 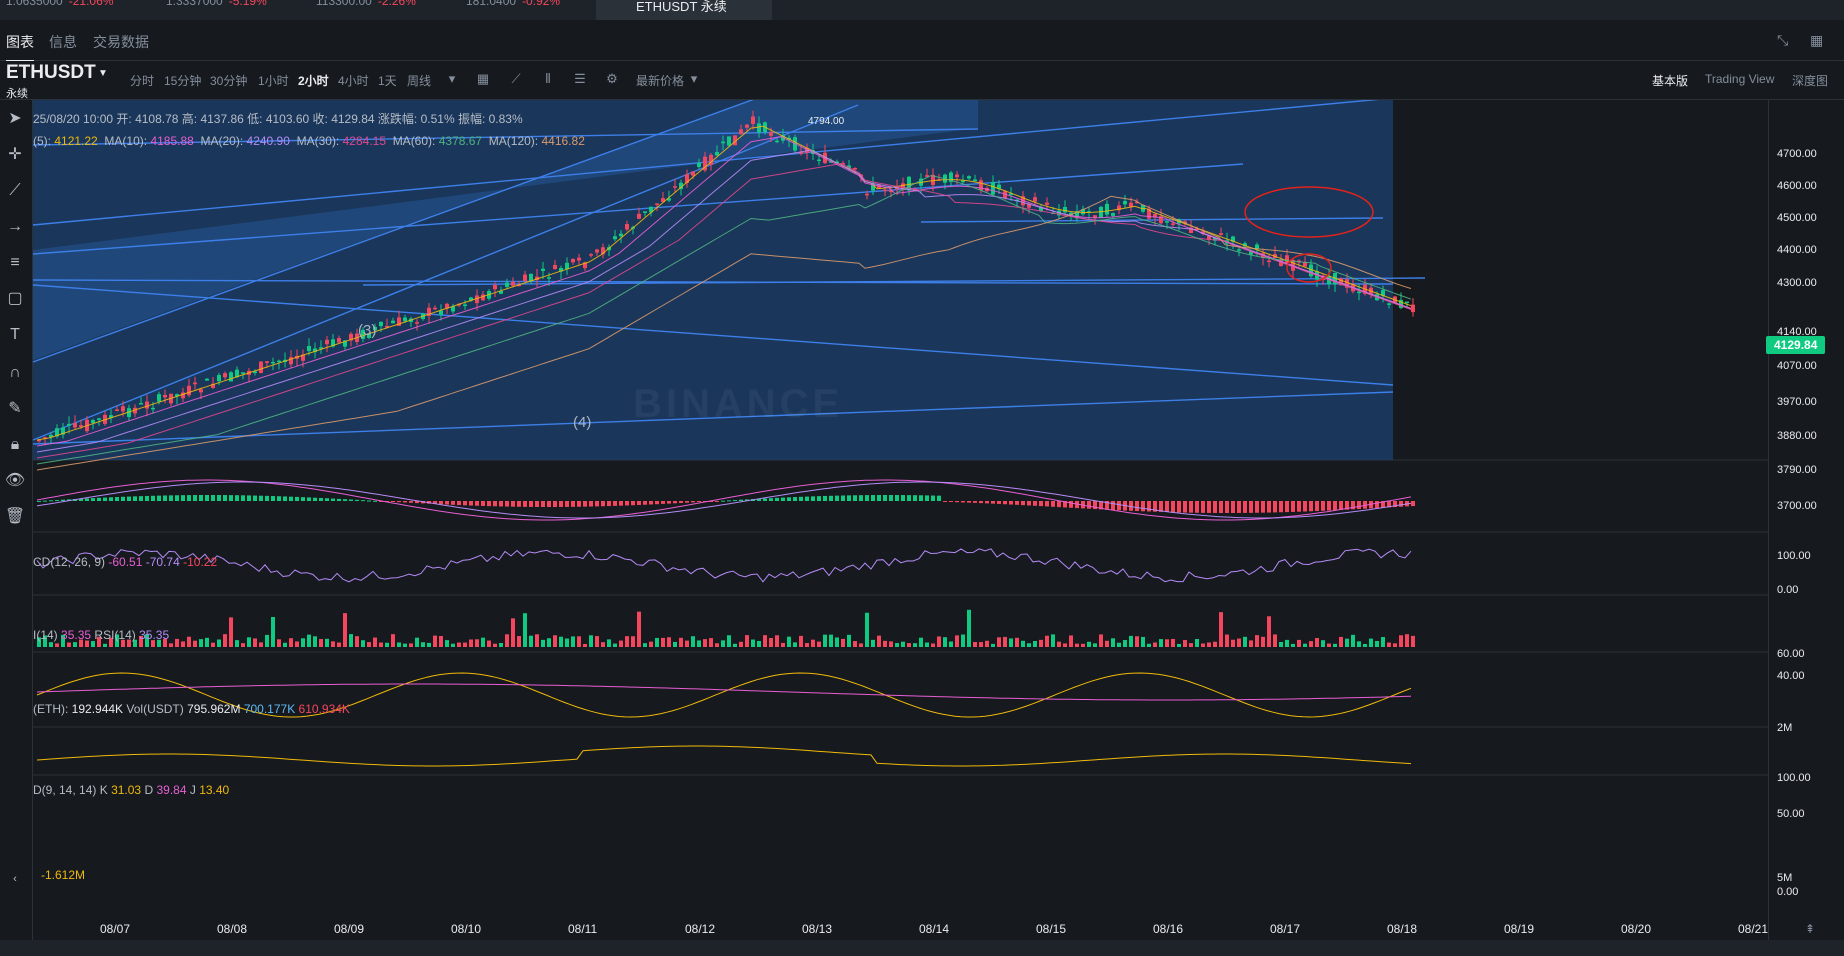 What do you see at coordinates (612, 78) in the screenshot?
I see `settings-icon: ⚙` at bounding box center [612, 78].